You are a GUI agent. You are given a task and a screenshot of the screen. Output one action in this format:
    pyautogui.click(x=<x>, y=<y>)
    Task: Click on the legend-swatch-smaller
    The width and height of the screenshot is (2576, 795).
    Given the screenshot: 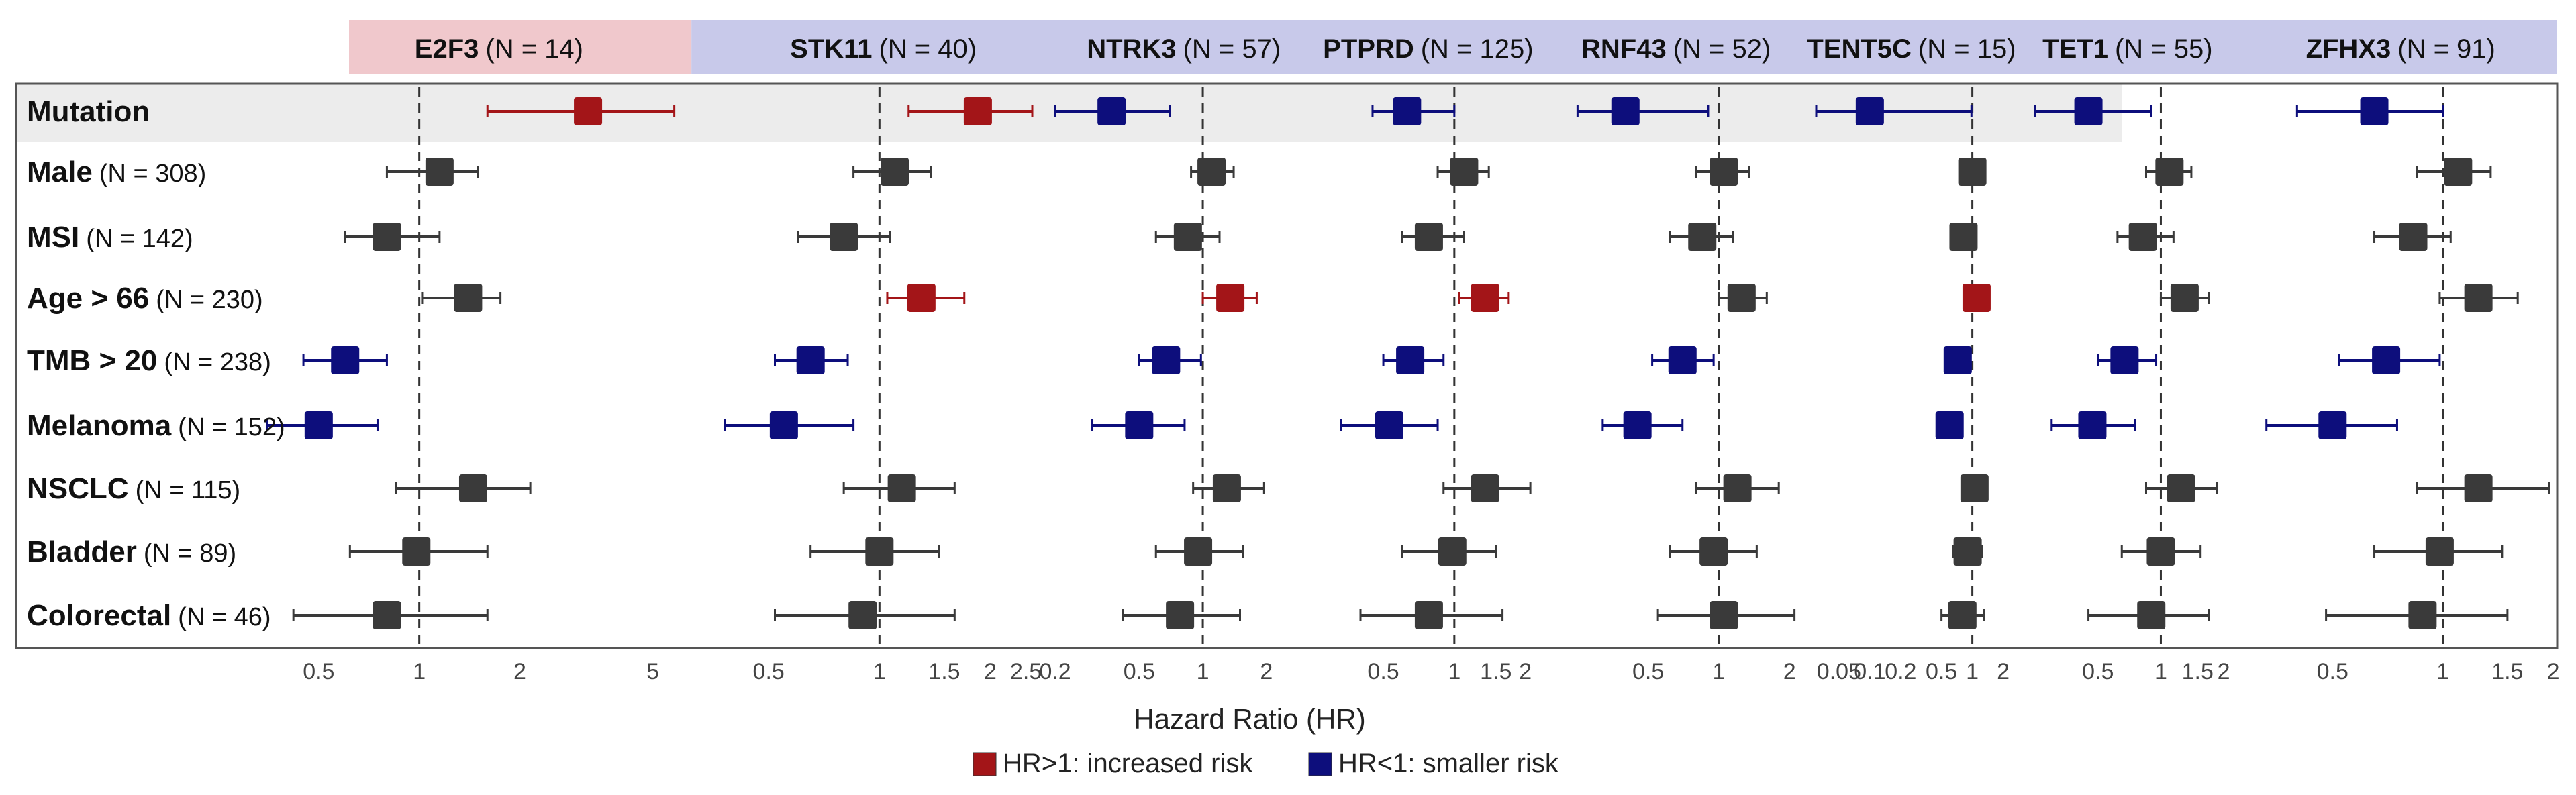 What is the action you would take?
    pyautogui.click(x=1320, y=764)
    